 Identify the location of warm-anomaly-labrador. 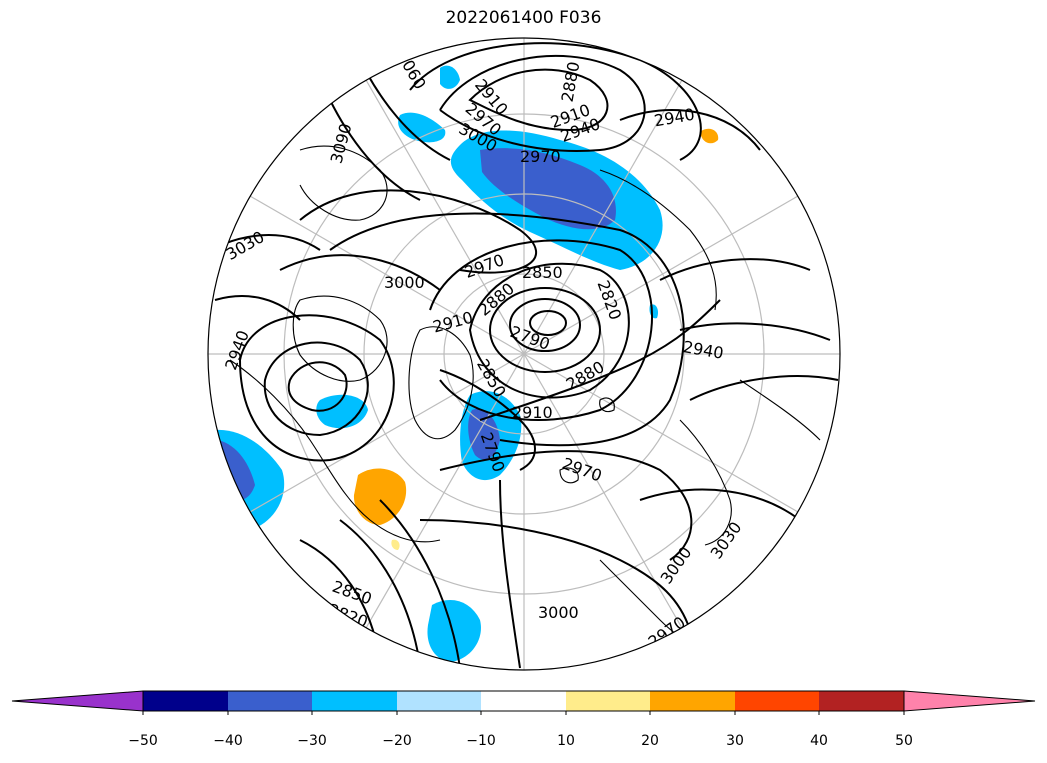
(380, 496).